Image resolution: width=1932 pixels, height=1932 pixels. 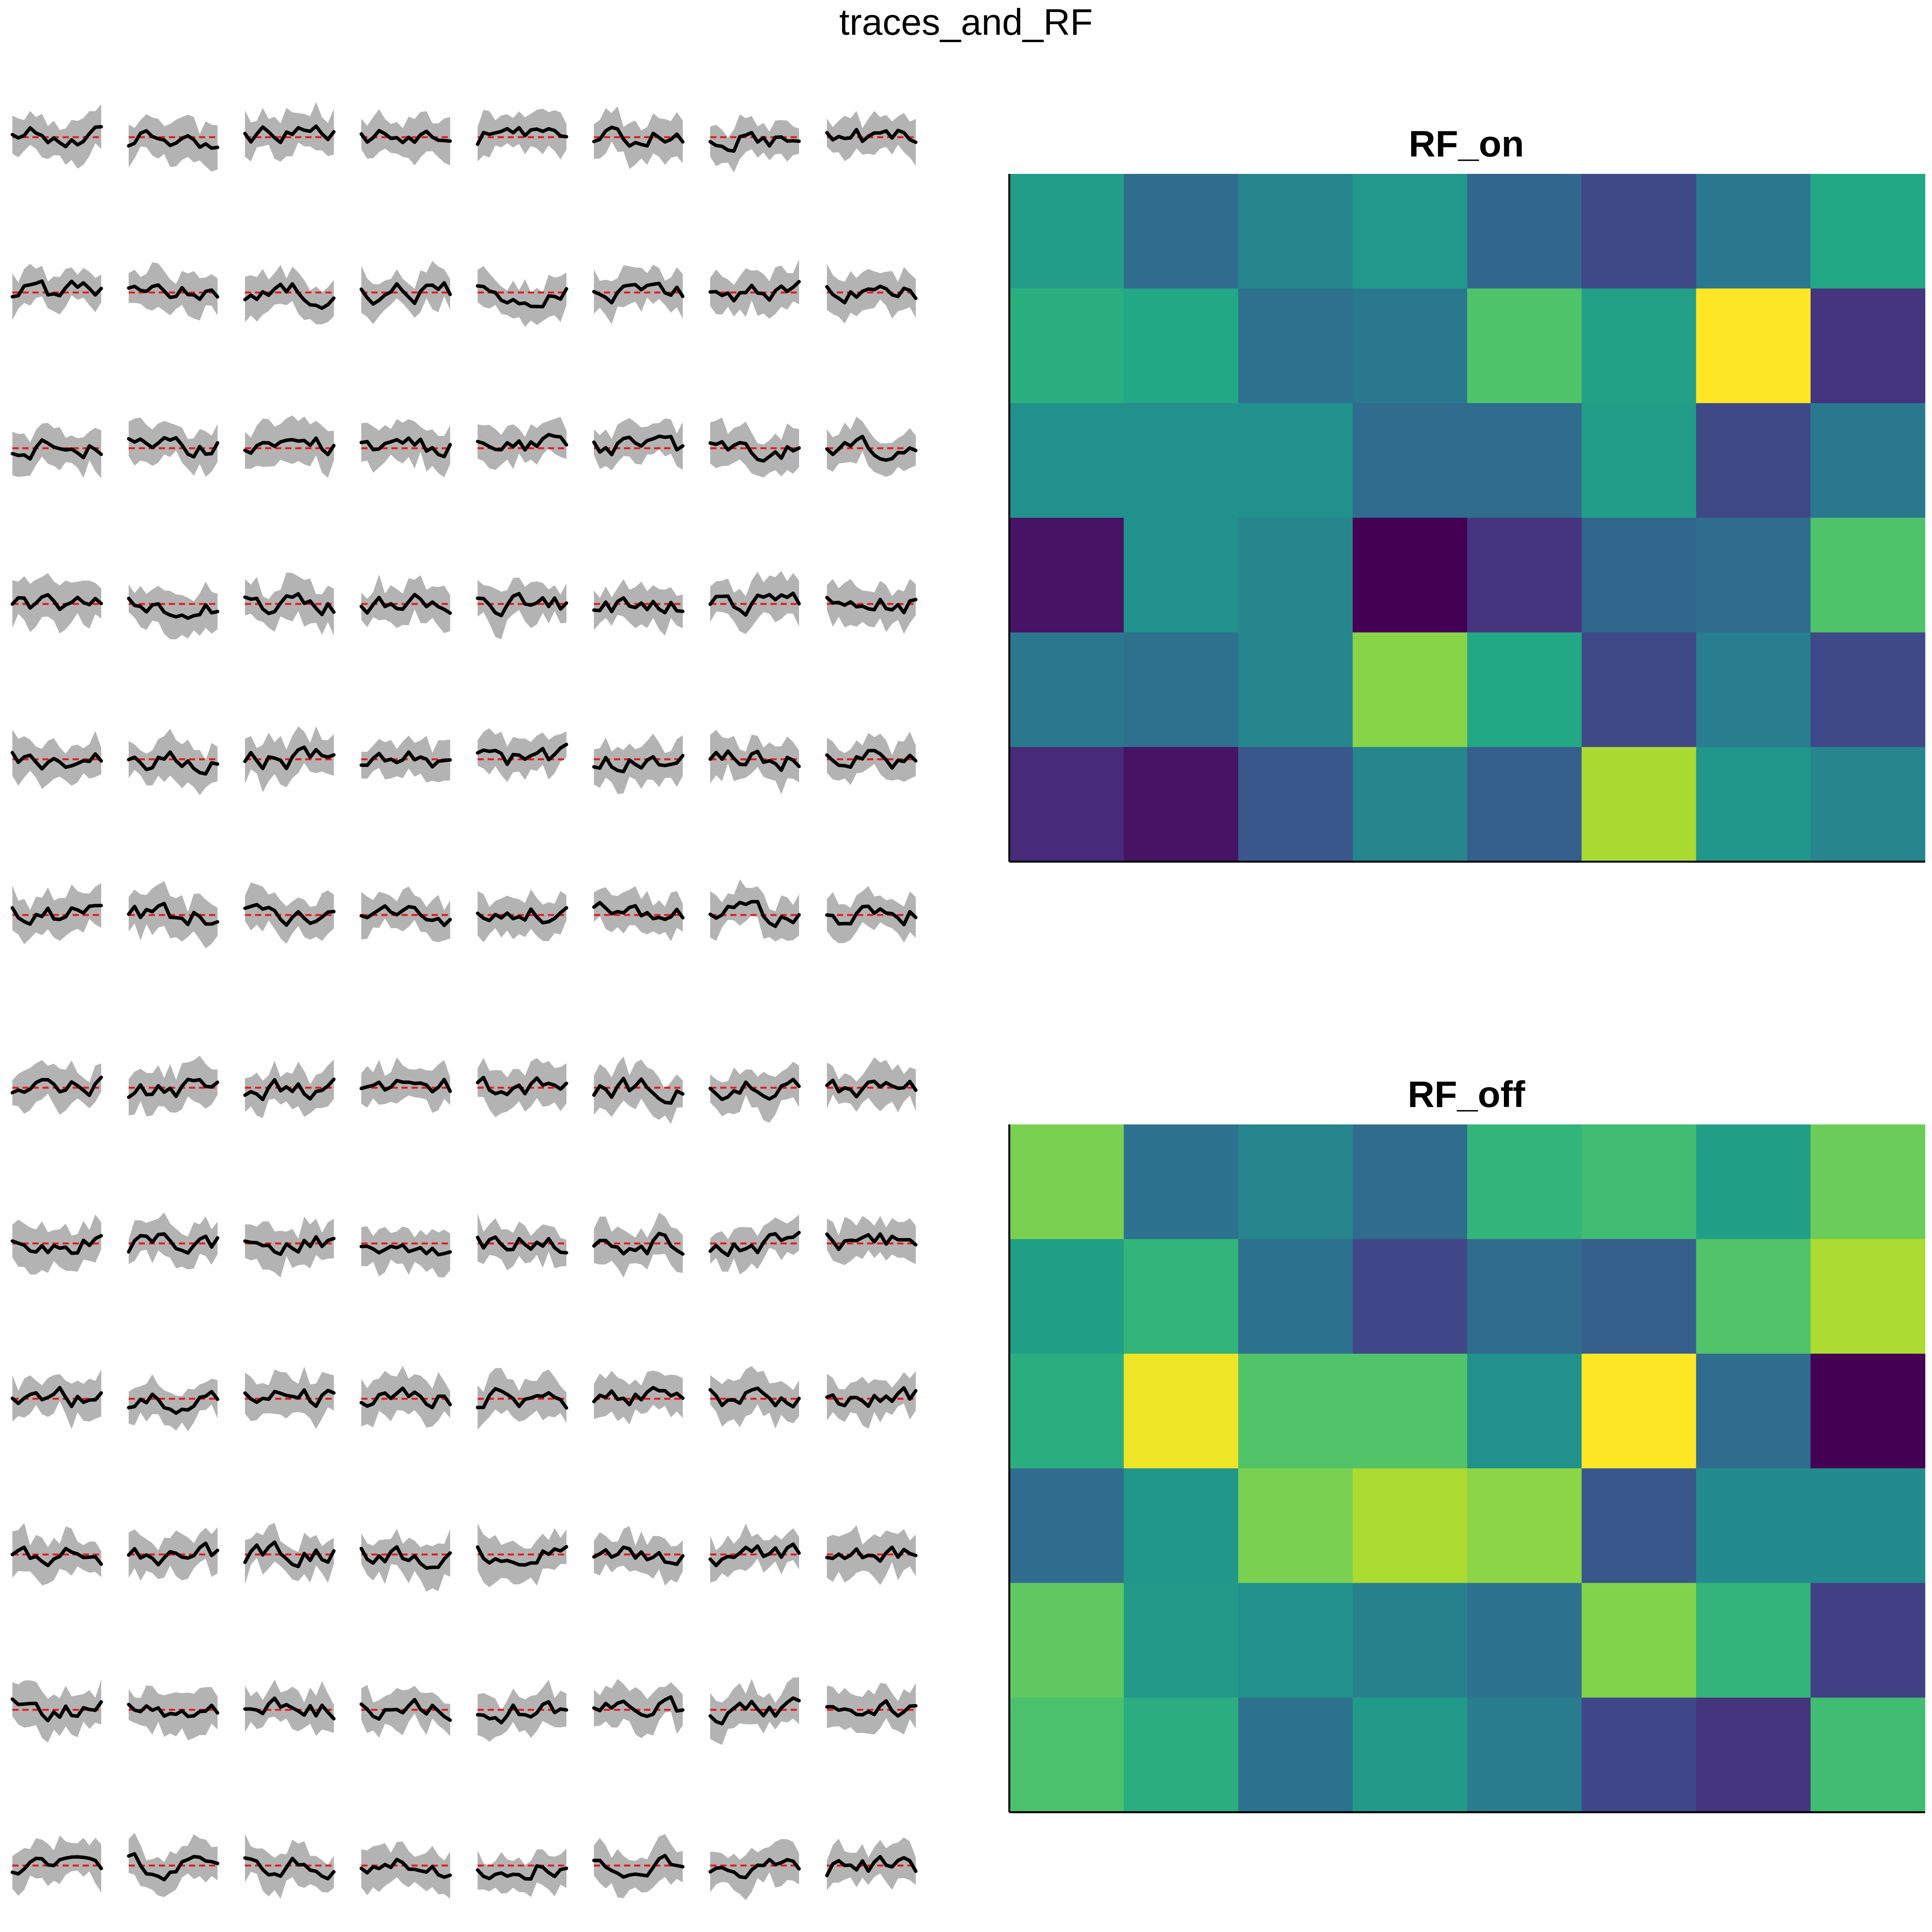 I want to click on trace-panel-r10-c0, so click(x=57, y=1711).